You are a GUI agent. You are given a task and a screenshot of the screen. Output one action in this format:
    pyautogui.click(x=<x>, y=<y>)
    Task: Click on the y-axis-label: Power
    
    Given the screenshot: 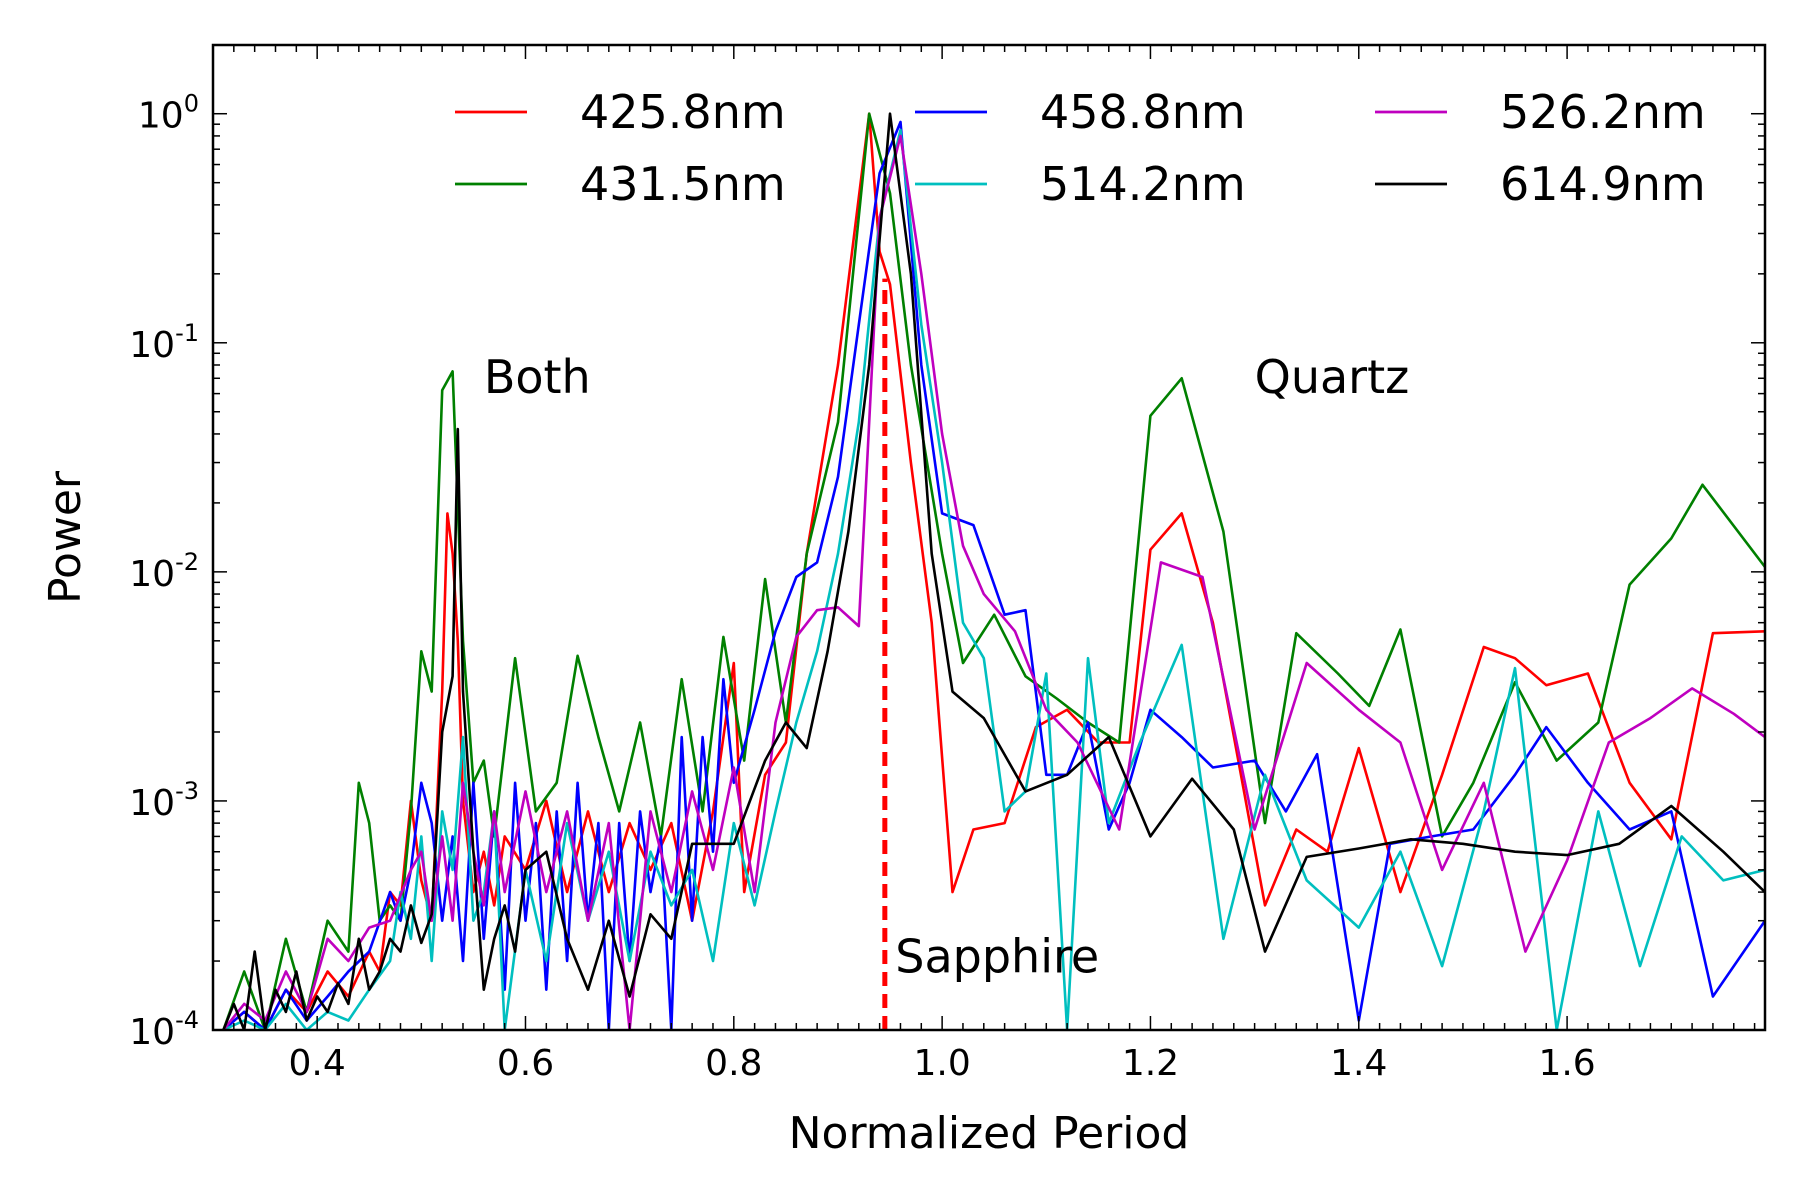 What is the action you would take?
    pyautogui.click(x=65, y=537)
    